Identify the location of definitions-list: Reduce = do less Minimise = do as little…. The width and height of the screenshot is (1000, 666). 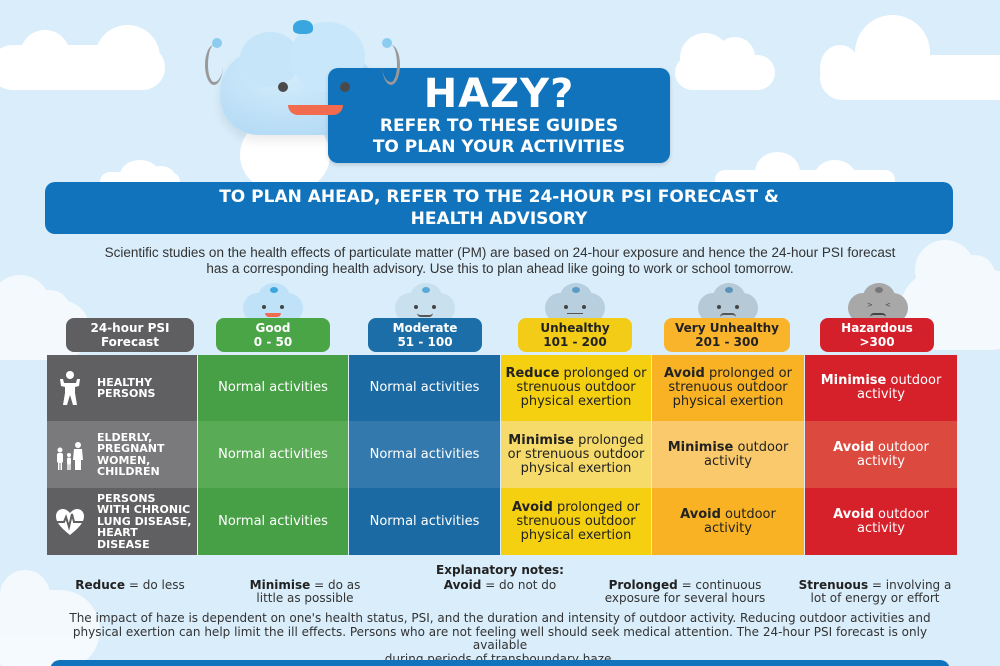
(515, 592).